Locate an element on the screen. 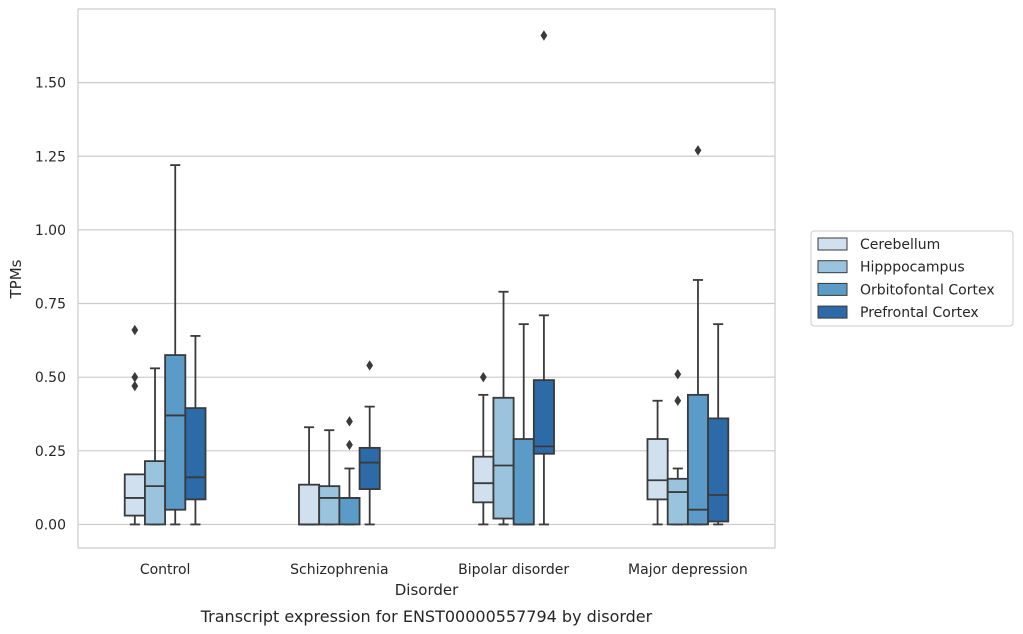 This screenshot has width=1023, height=634. legend-label: Orbitofontal Cortex is located at coordinates (927, 290).